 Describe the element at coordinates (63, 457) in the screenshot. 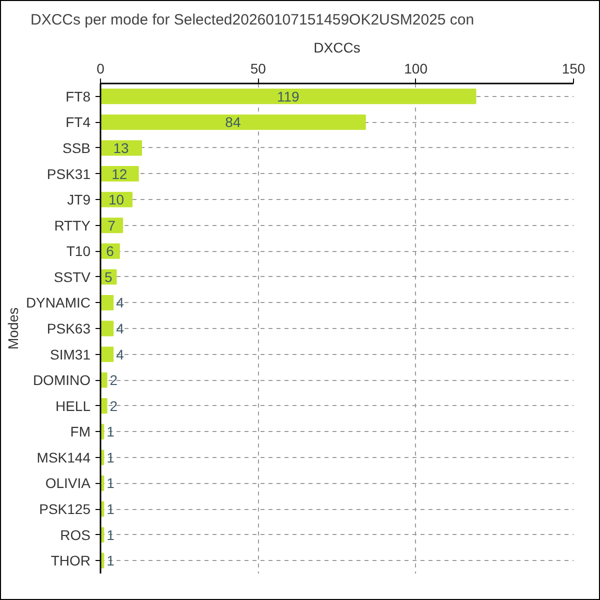

I see `y-tick-label: MSK144` at that location.